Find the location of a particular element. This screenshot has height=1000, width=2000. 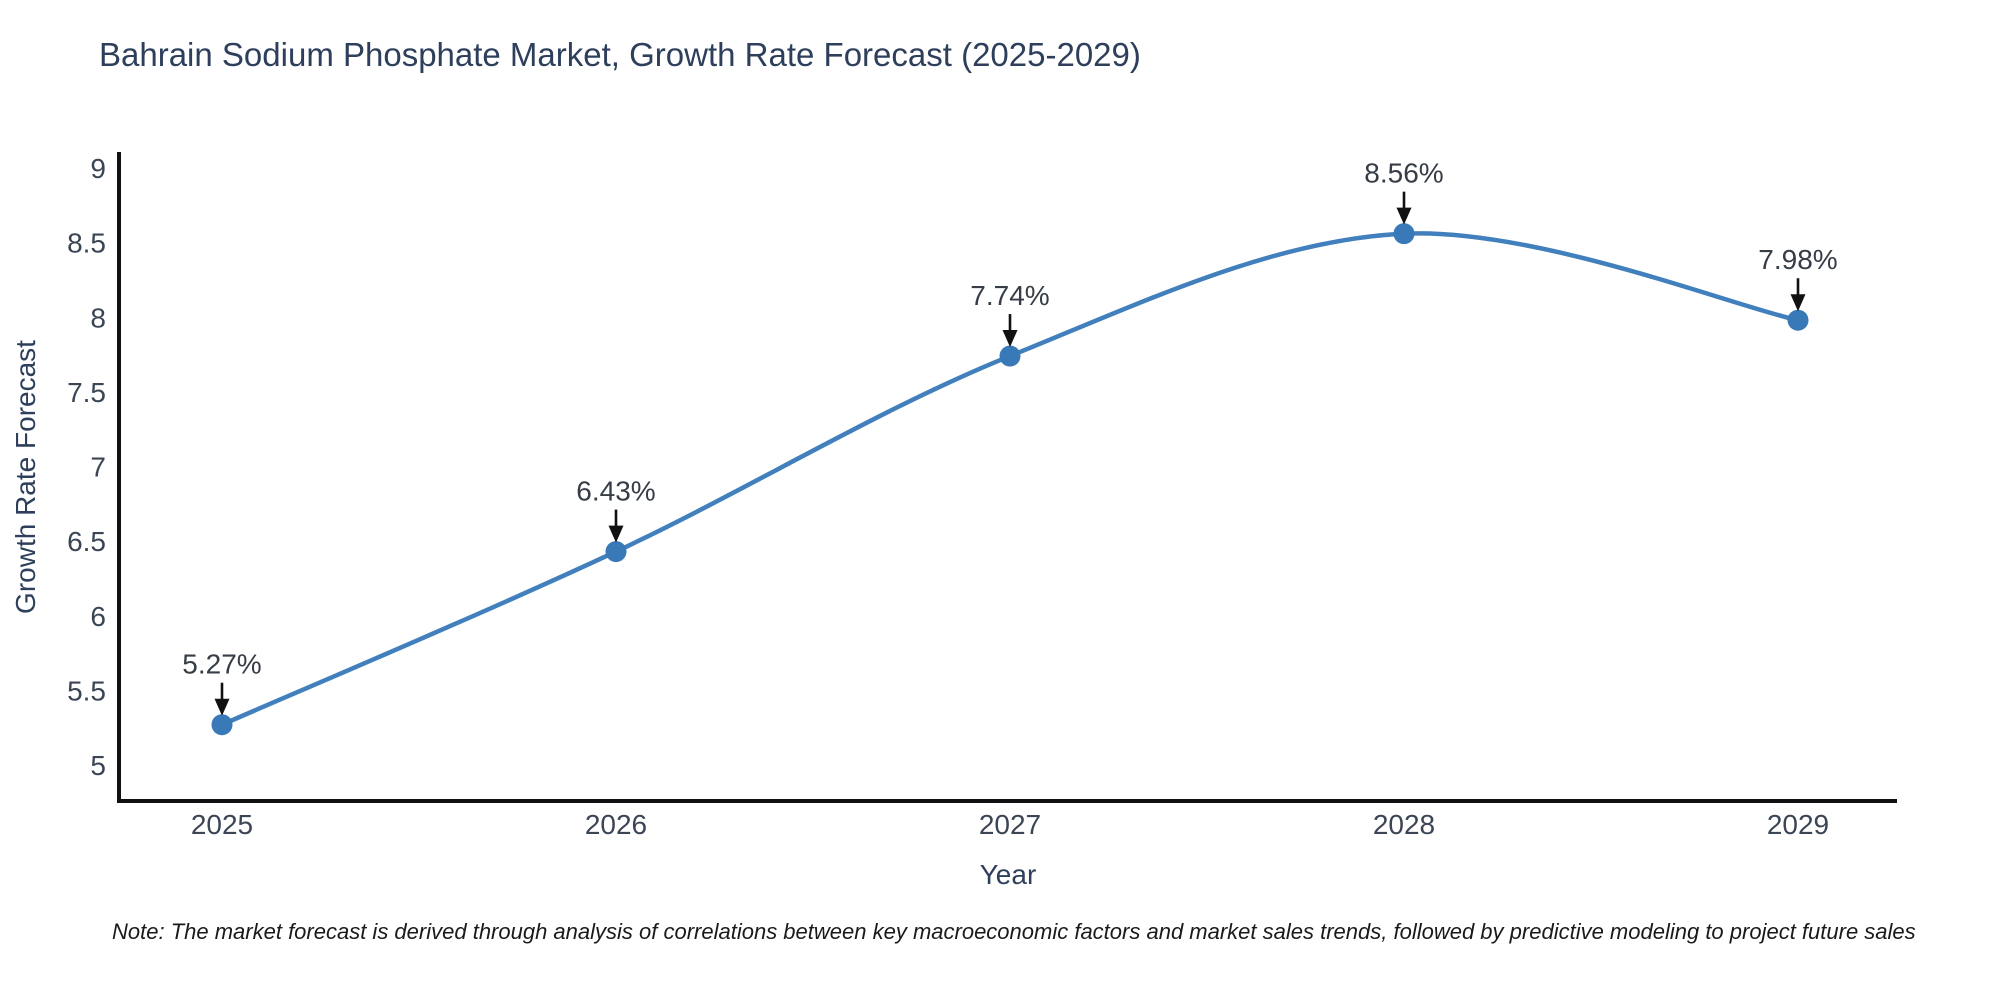

x-tick-label: 2026 is located at coordinates (616, 824).